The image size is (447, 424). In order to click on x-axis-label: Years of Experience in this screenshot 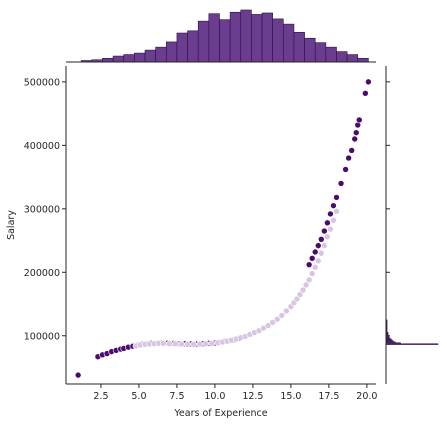, I will do `click(220, 413)`.